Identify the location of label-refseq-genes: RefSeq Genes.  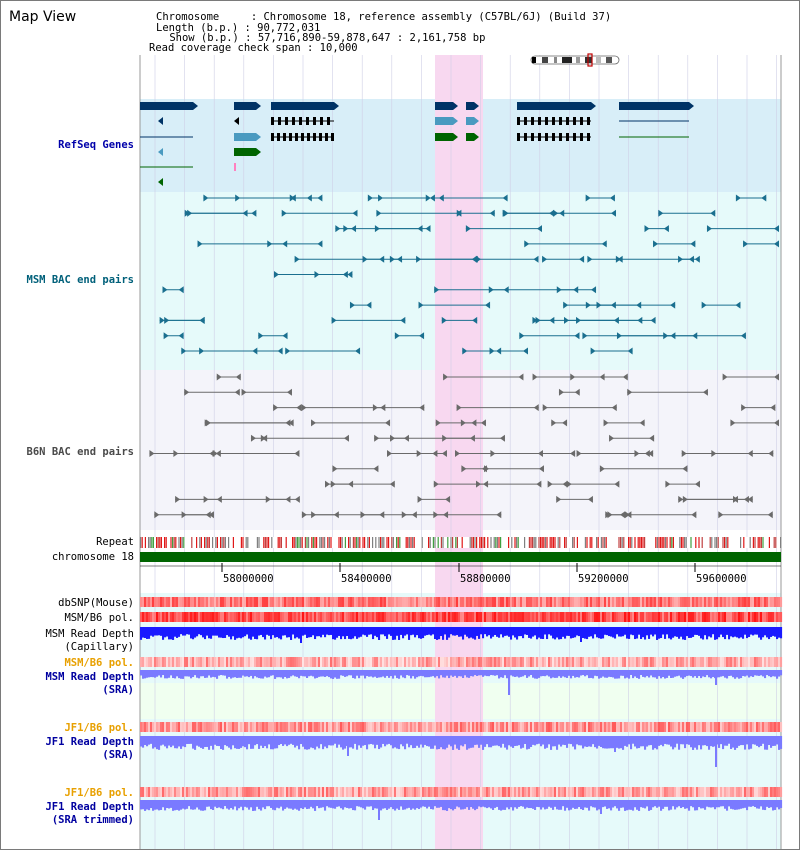
(96, 145).